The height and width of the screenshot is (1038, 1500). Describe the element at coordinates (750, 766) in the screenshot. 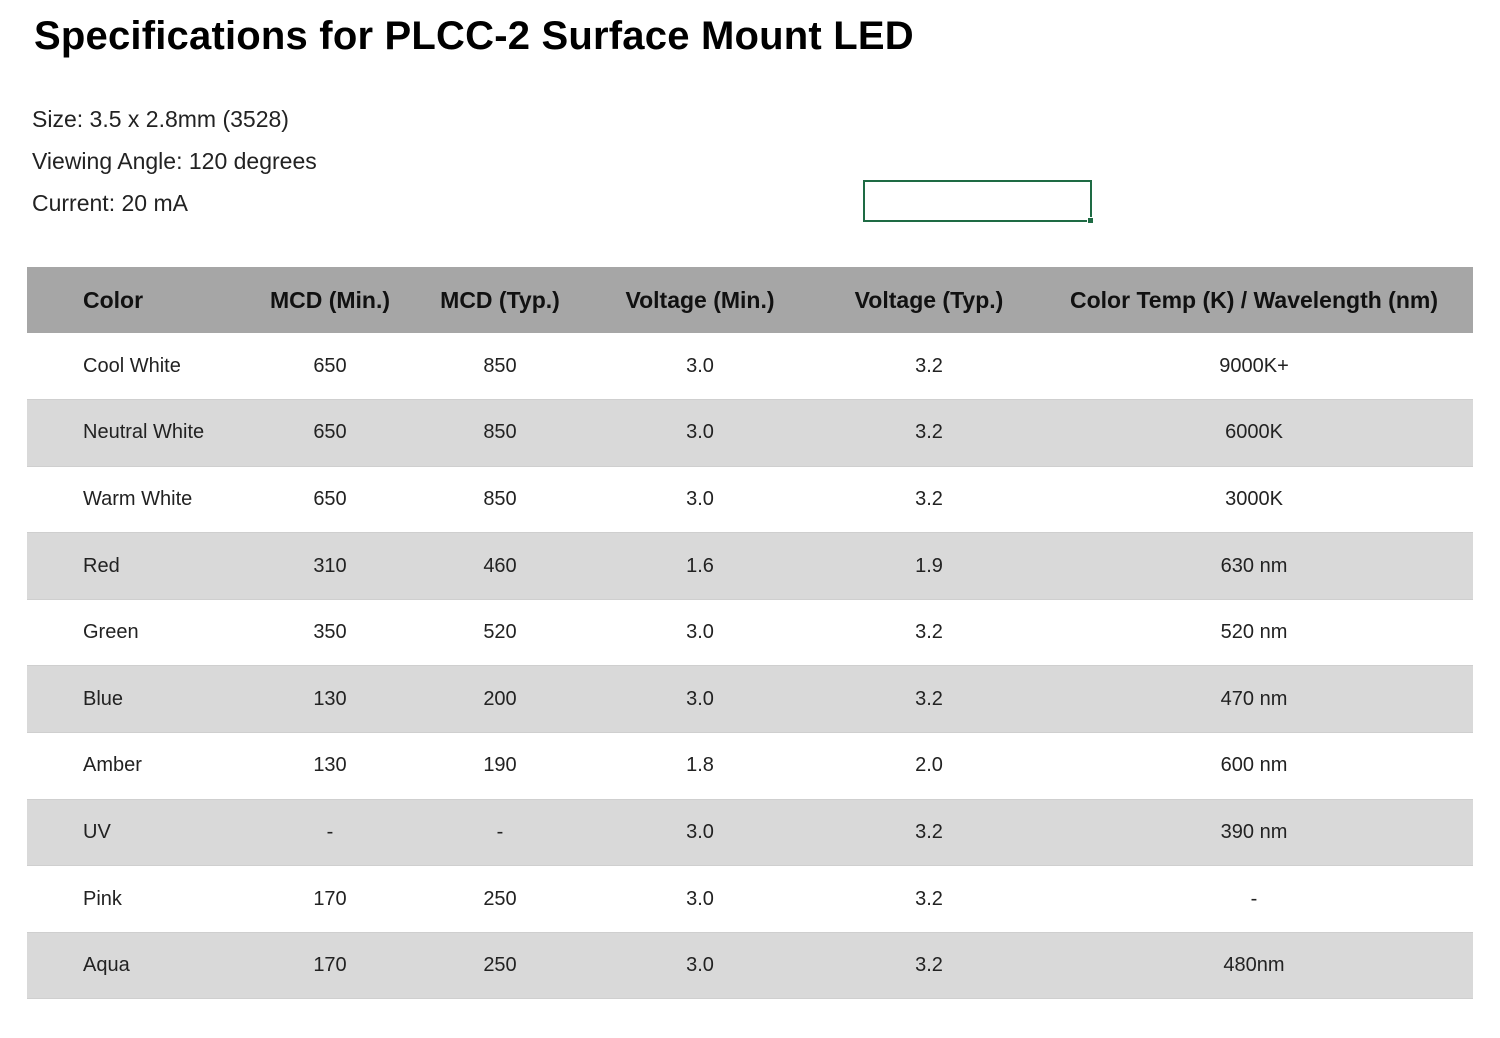

I see `table-row: Amber 130 190 1.8 2.0 600 nm` at that location.